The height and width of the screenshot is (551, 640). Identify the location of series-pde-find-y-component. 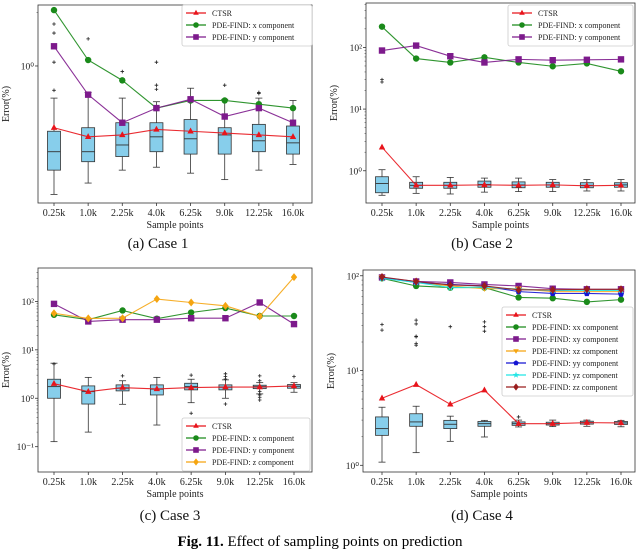
(501, 54).